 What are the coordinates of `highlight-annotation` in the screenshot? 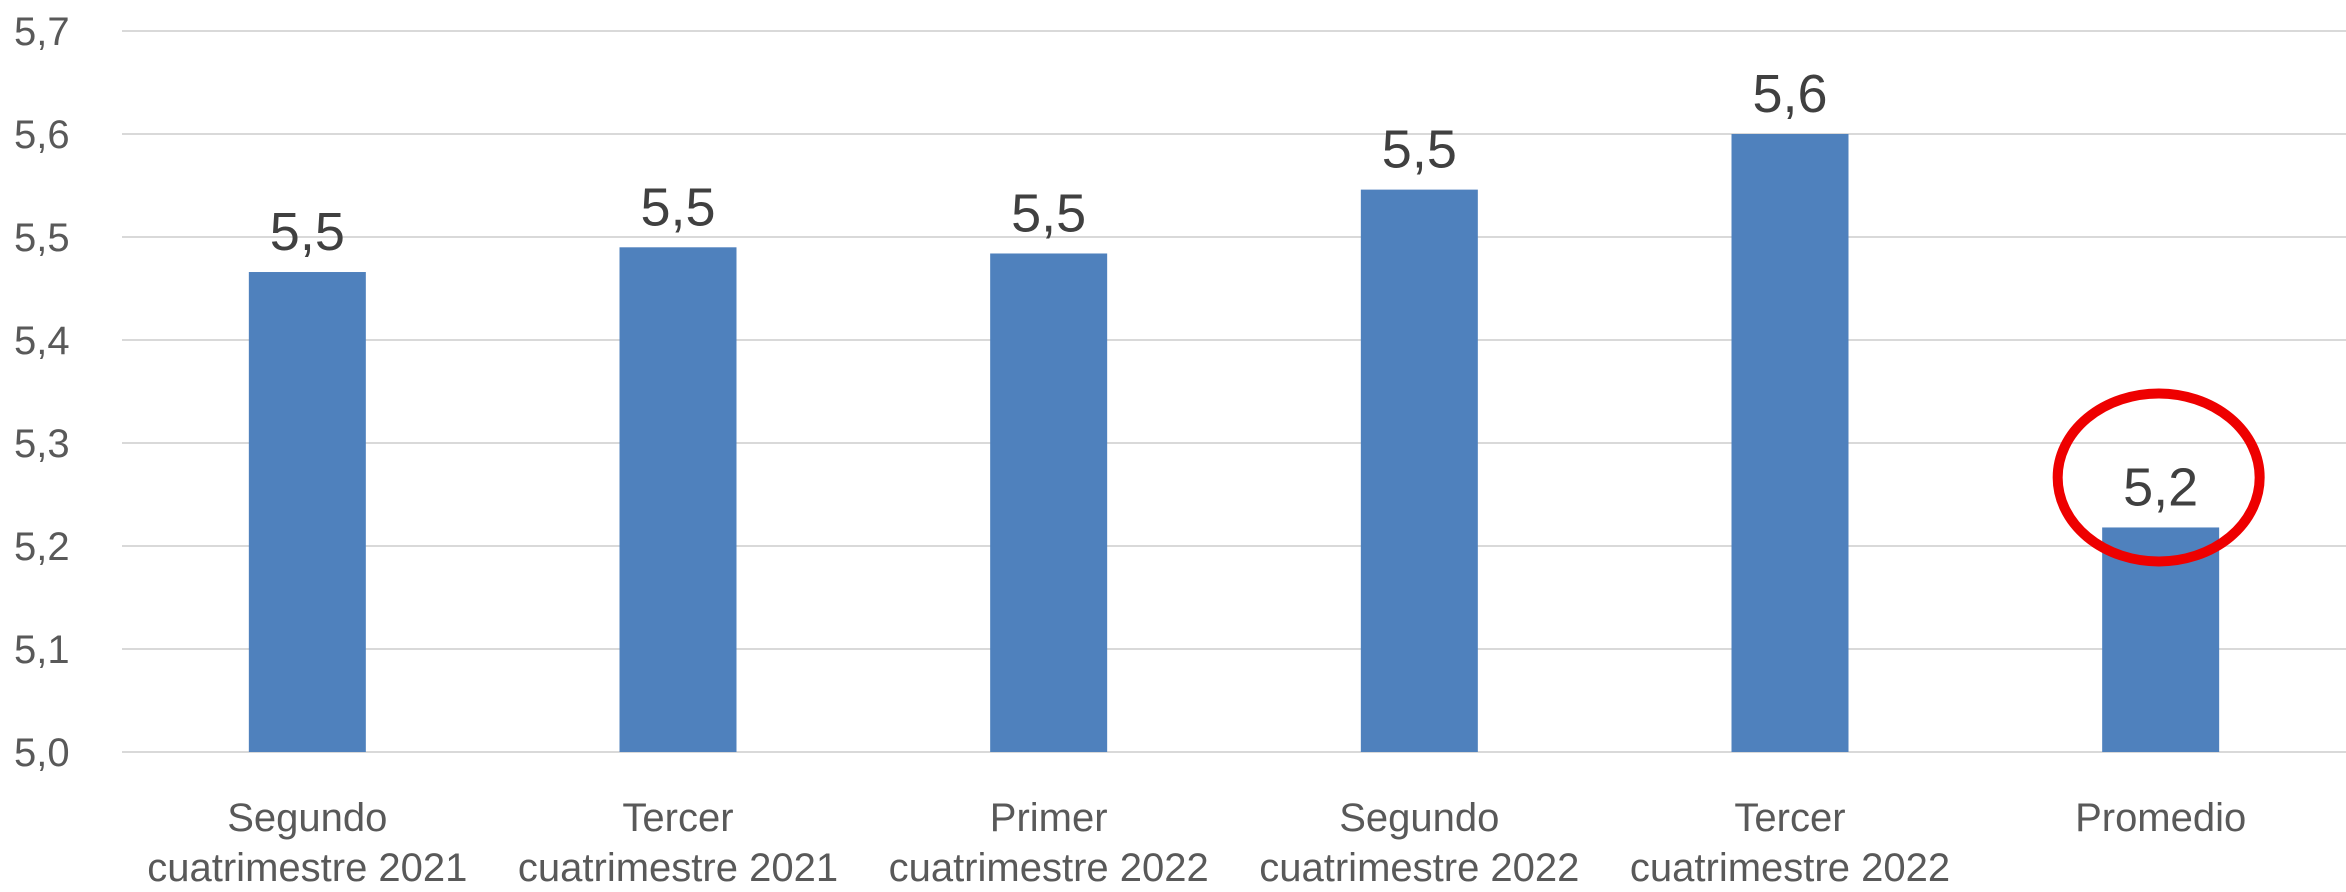 It's located at (2158, 477).